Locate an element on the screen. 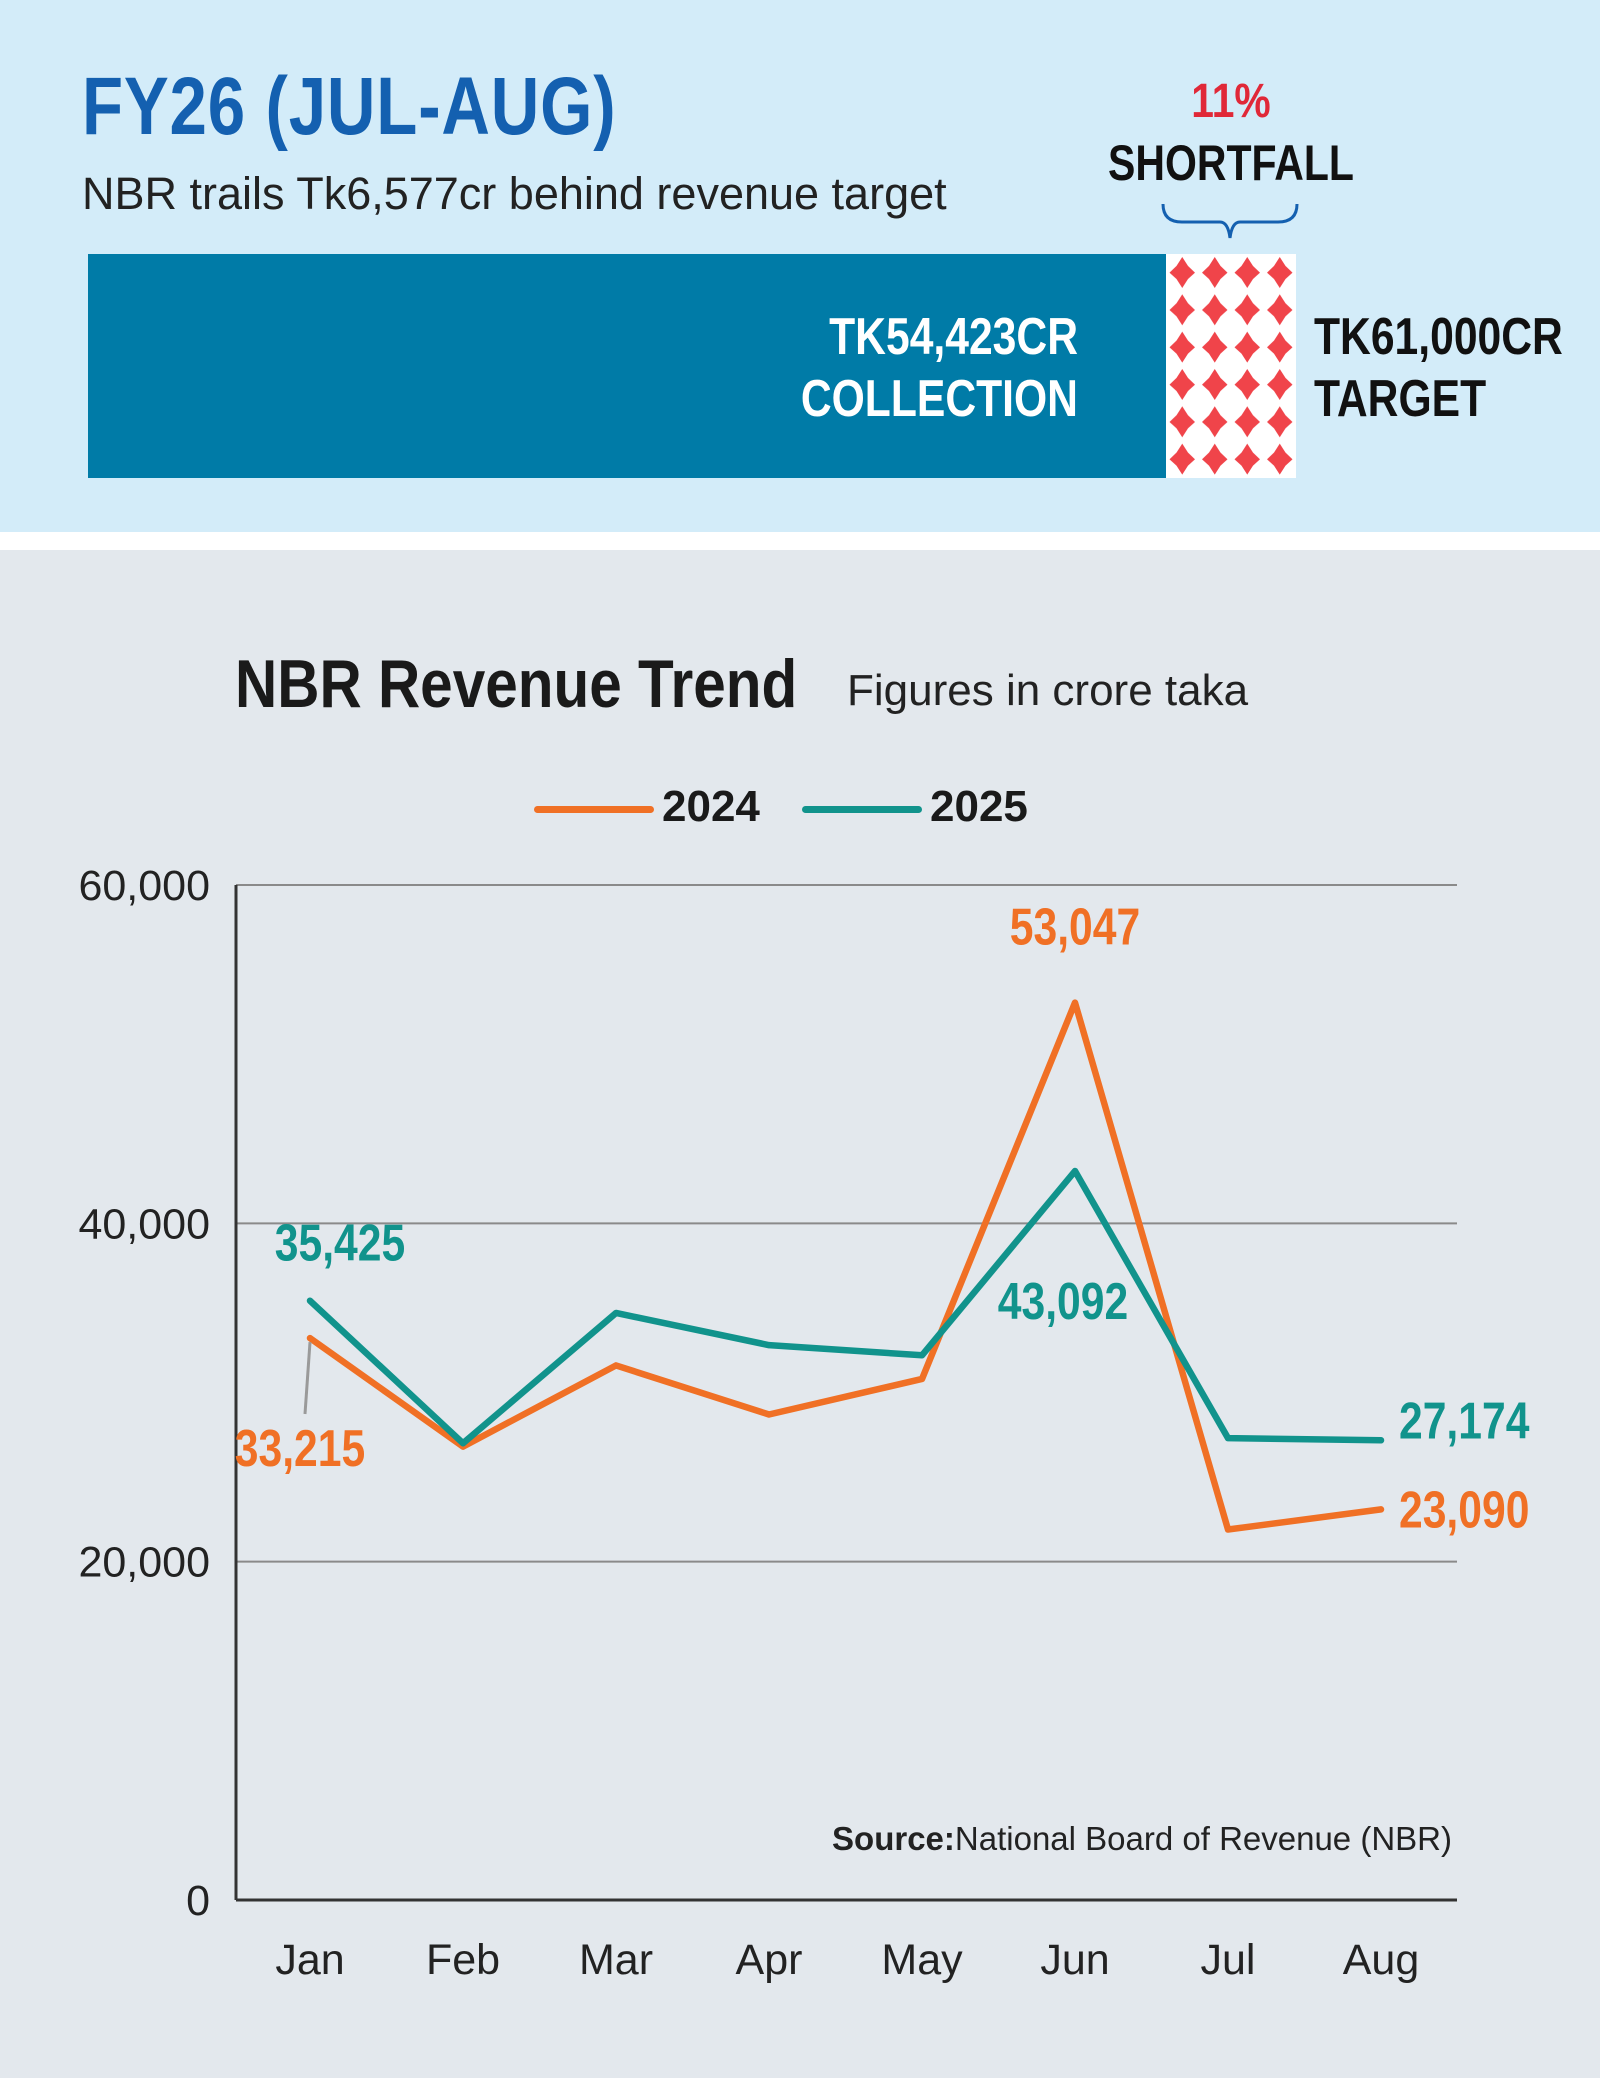 This screenshot has width=1600, height=2078. legend-swatch-2025 is located at coordinates (862, 809).